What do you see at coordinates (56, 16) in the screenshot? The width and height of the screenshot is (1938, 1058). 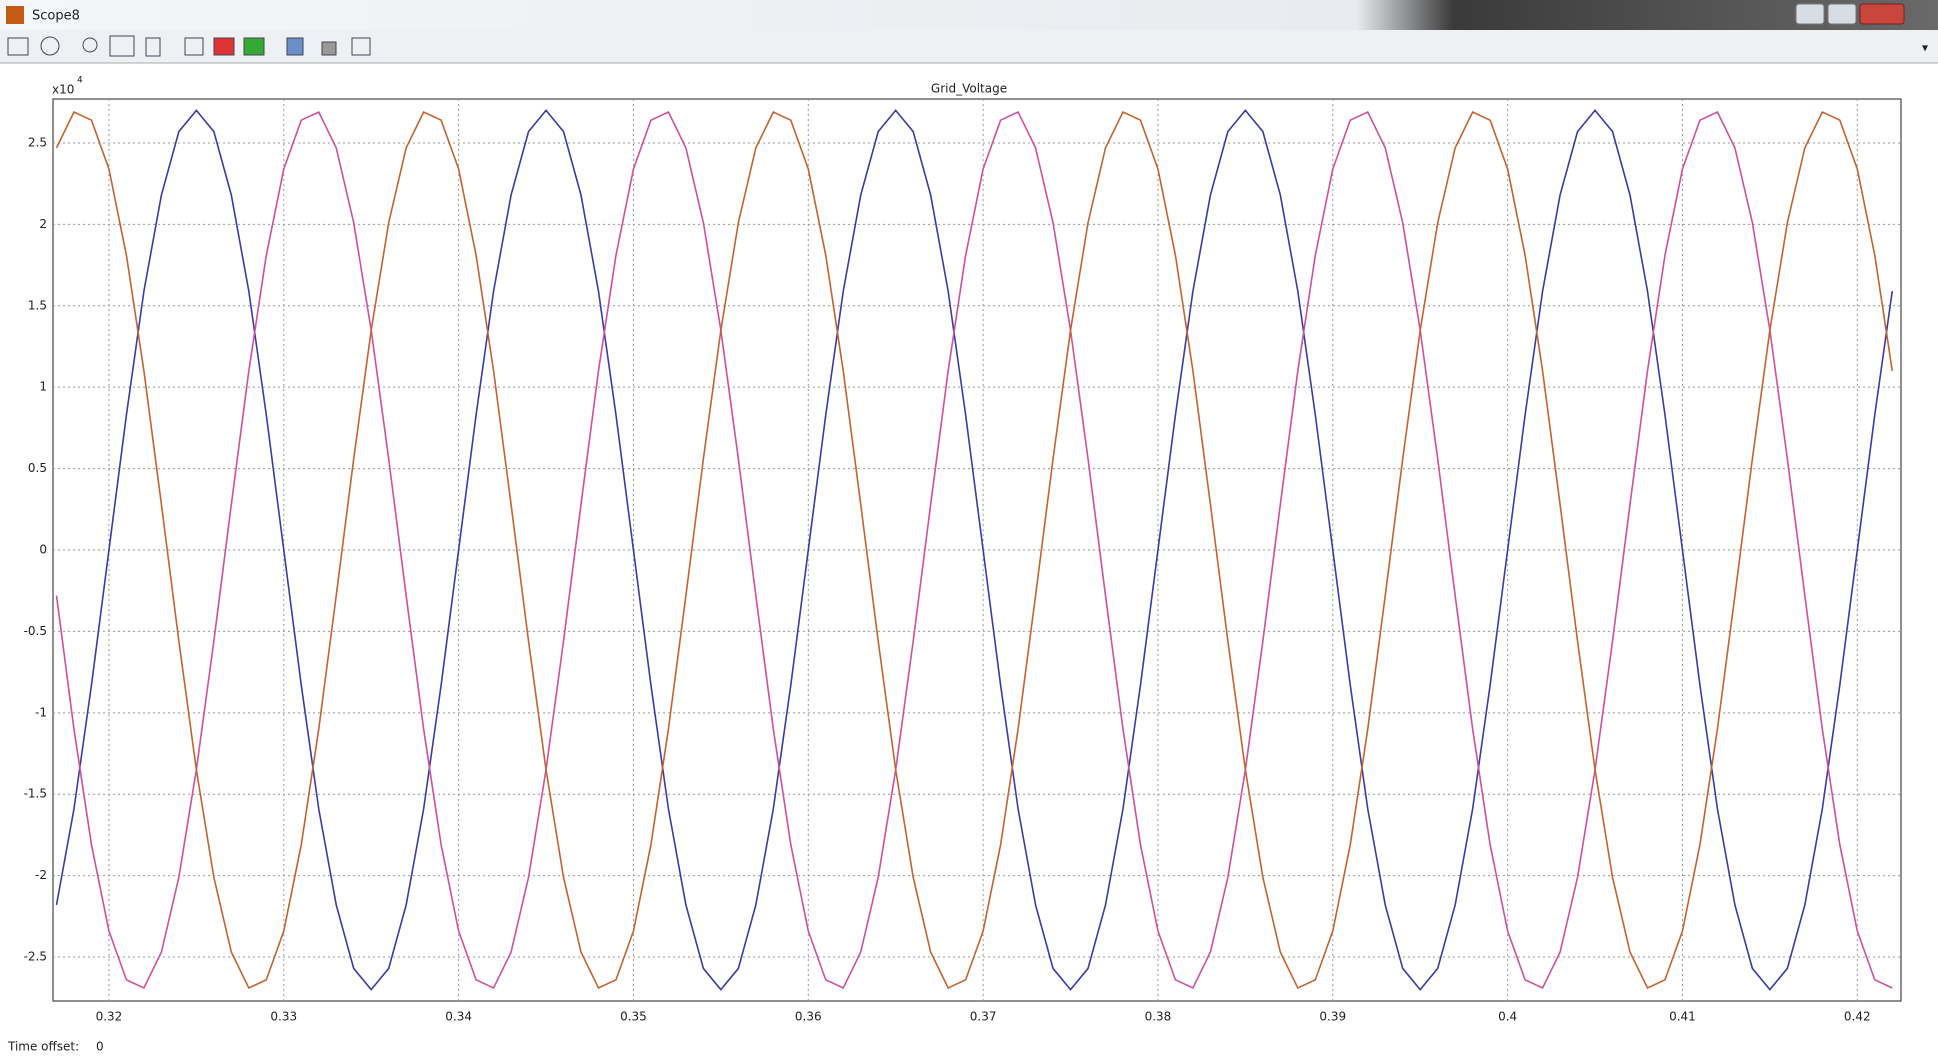 I see `window-title: Scope8` at bounding box center [56, 16].